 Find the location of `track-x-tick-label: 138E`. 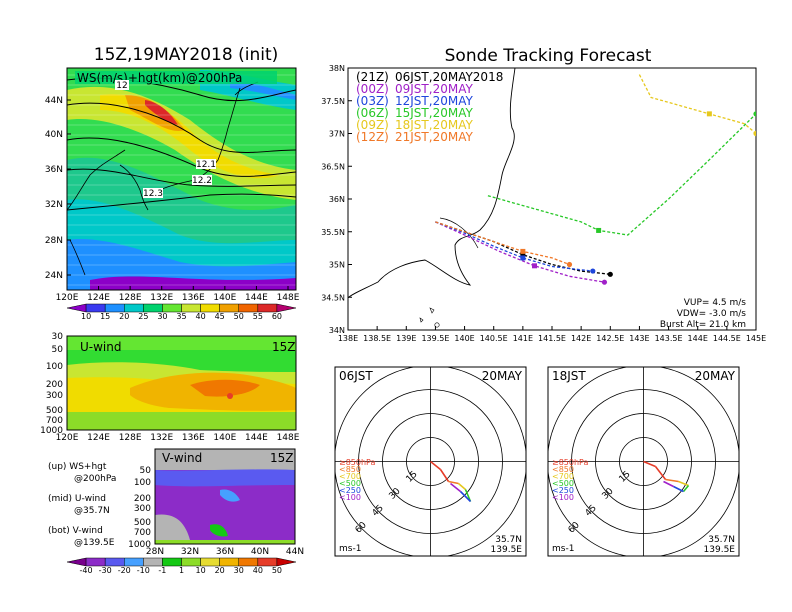

track-x-tick-label: 138E is located at coordinates (348, 338).